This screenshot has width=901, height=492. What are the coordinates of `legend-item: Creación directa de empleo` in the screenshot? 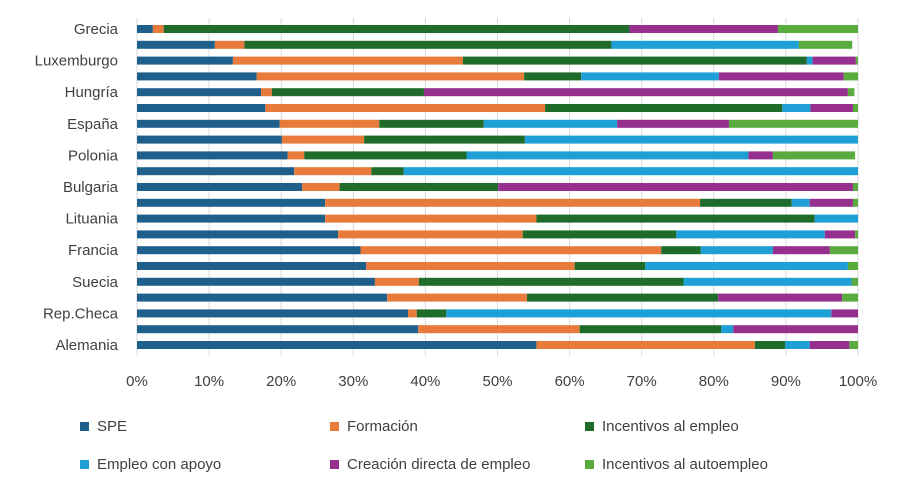 It's located at (430, 464).